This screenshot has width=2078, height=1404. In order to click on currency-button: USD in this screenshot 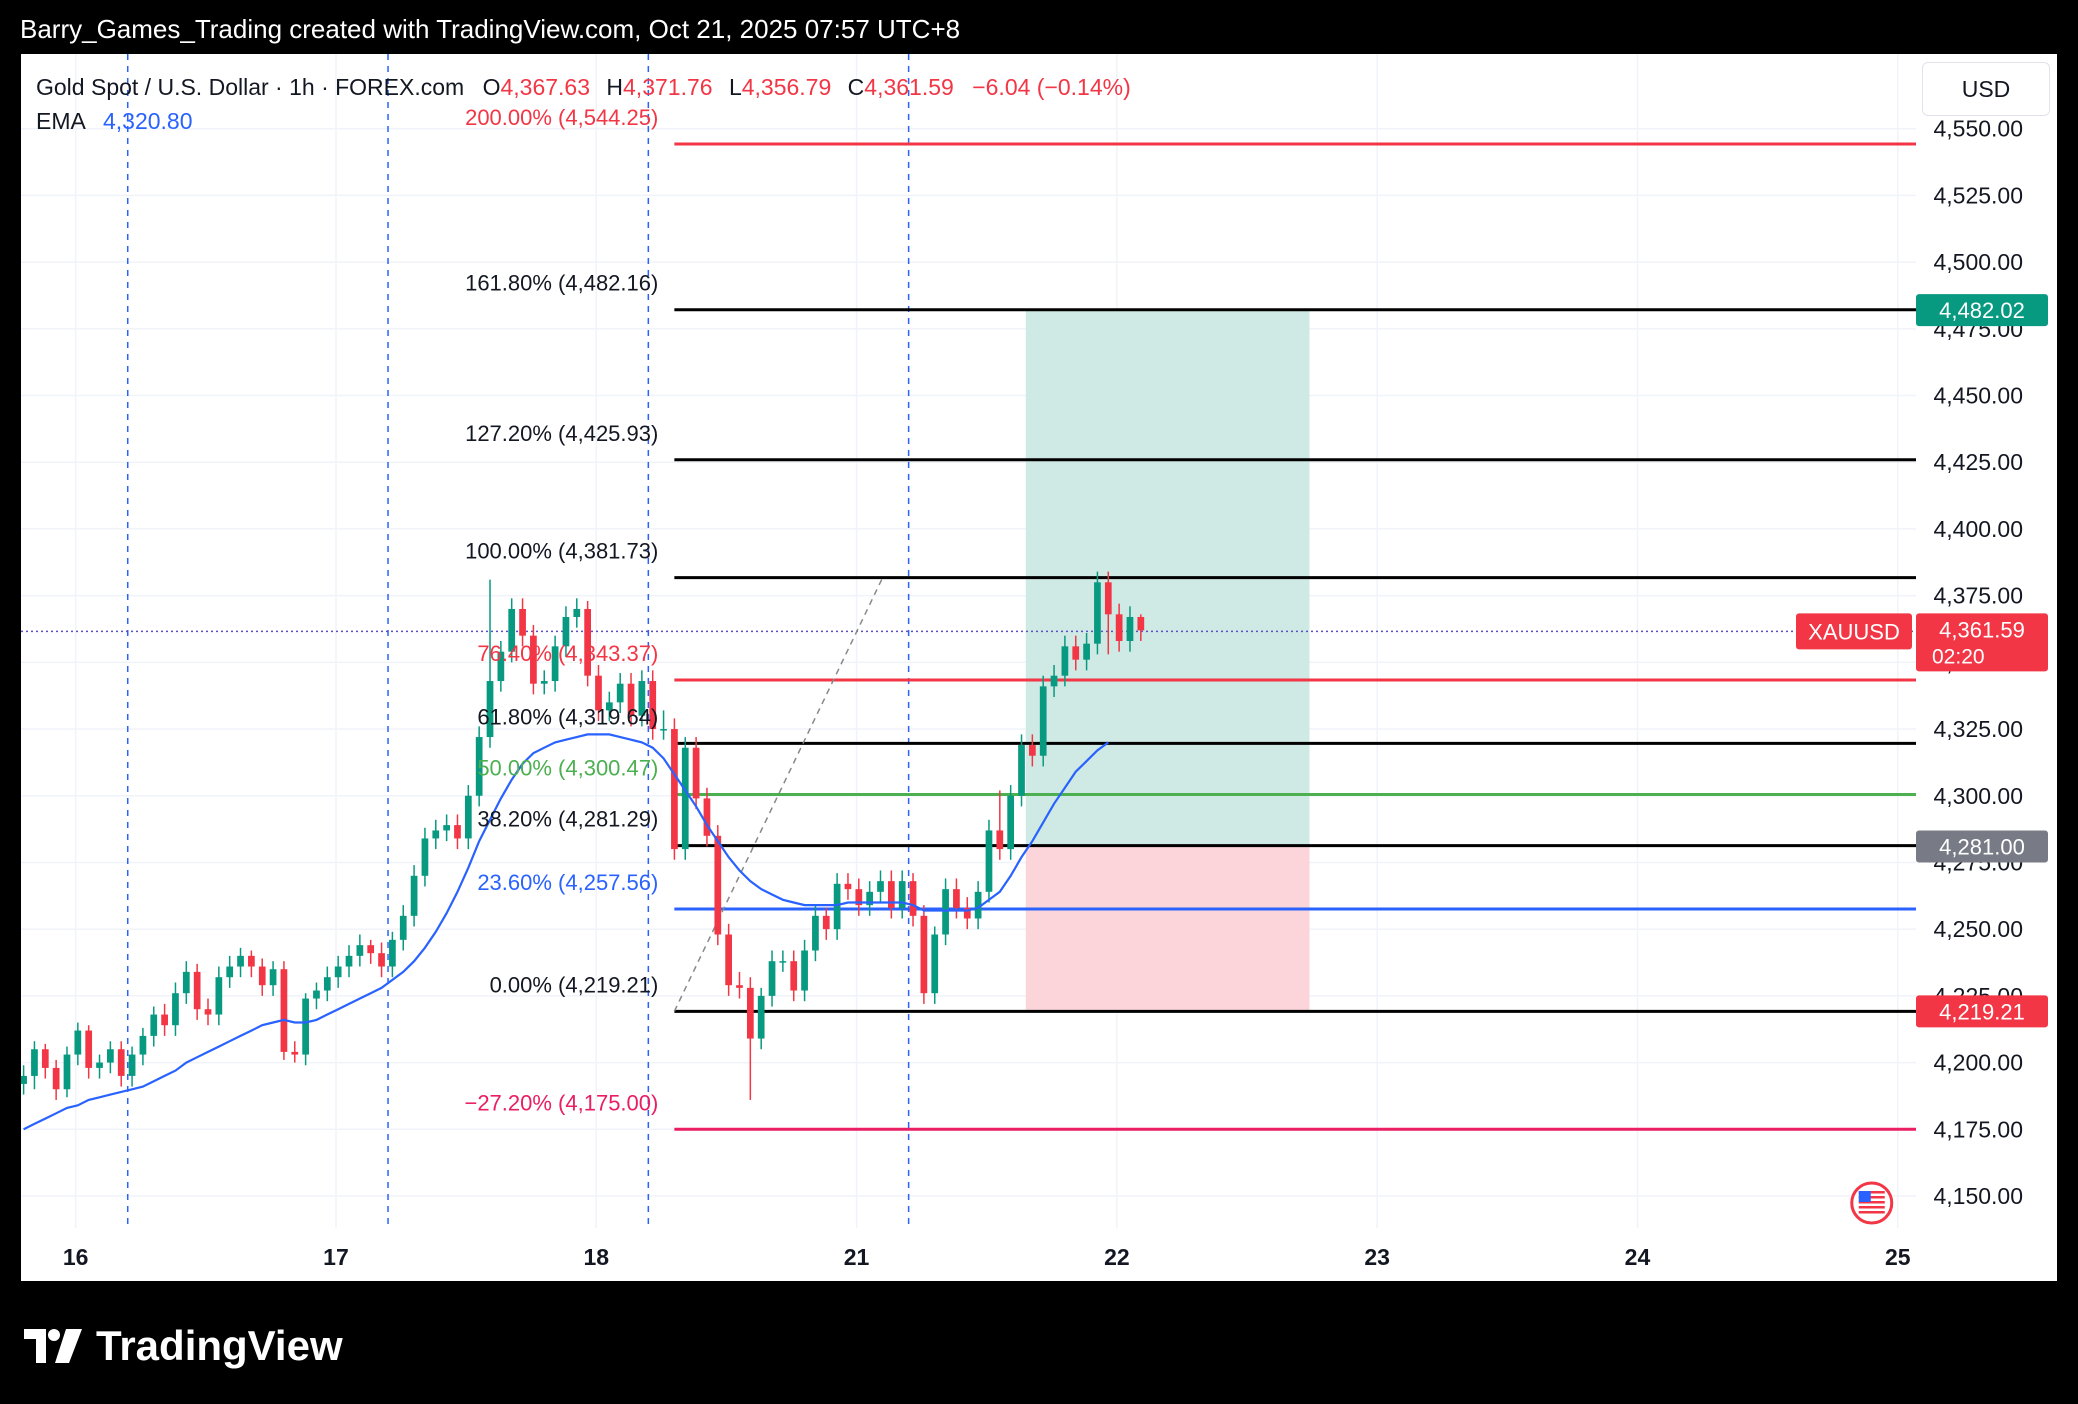, I will do `click(1986, 89)`.